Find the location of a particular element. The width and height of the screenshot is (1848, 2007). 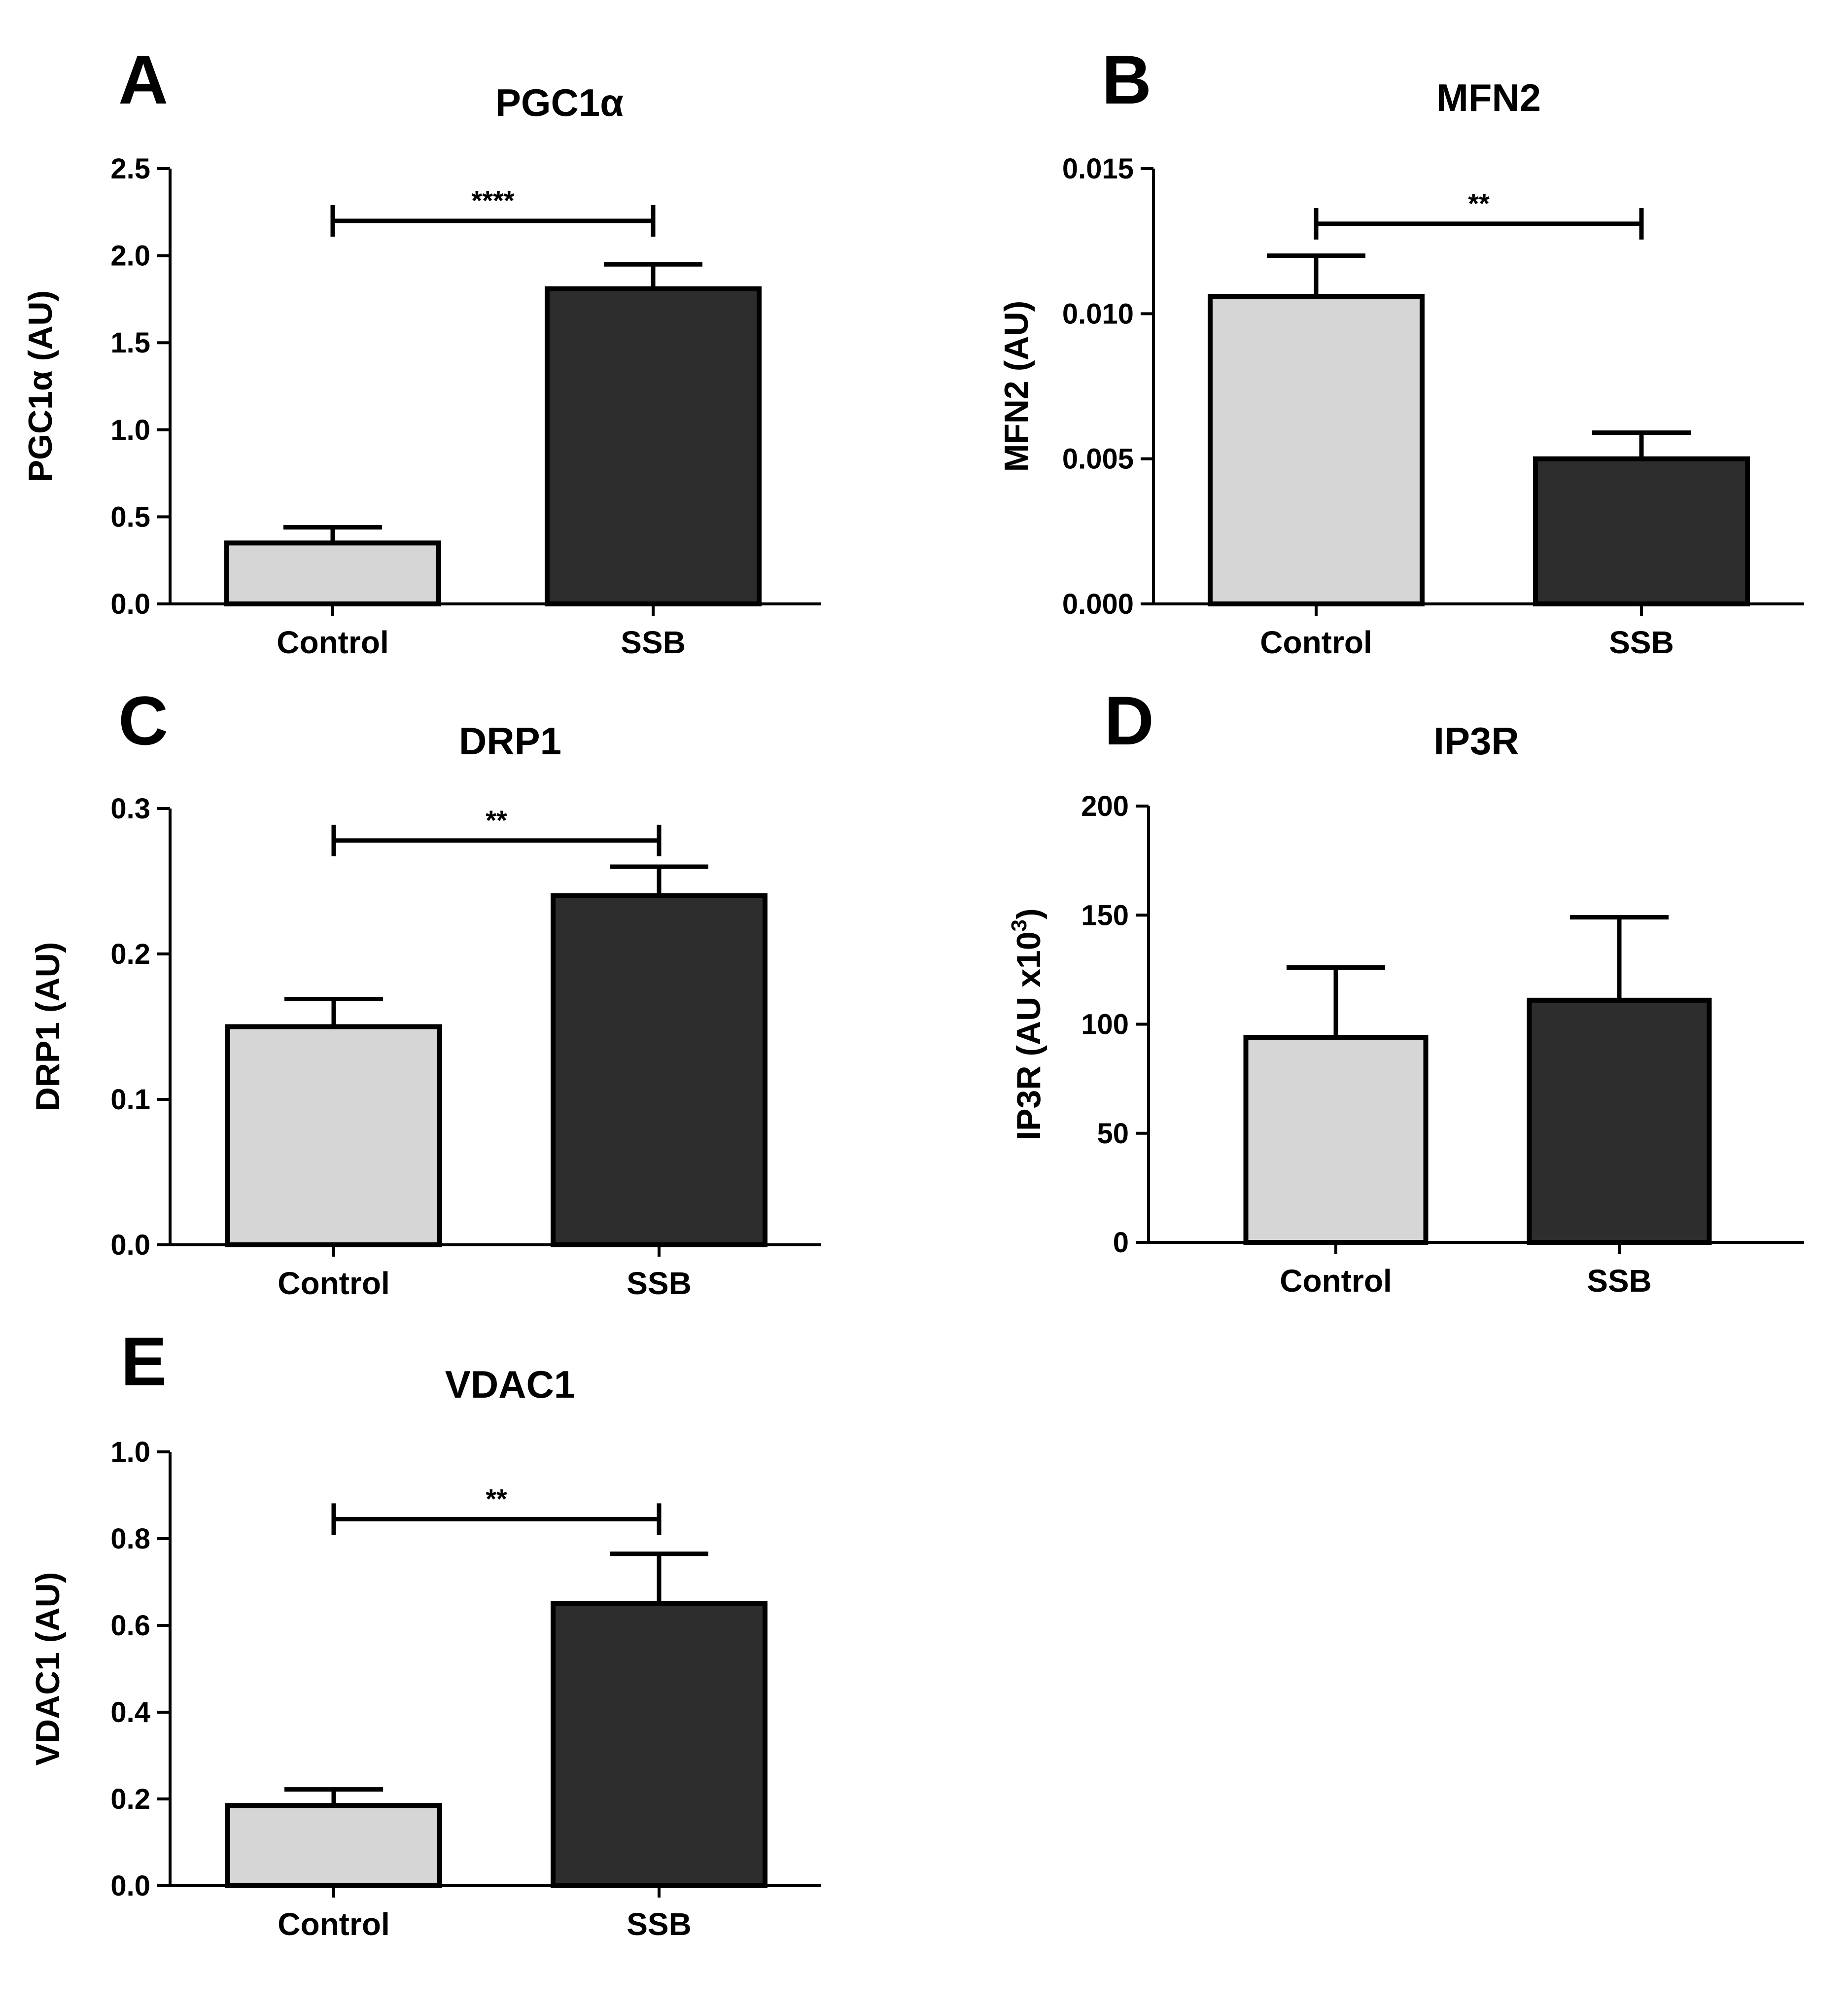

y-axis-label: PGC1α (AU) is located at coordinates (40, 386).